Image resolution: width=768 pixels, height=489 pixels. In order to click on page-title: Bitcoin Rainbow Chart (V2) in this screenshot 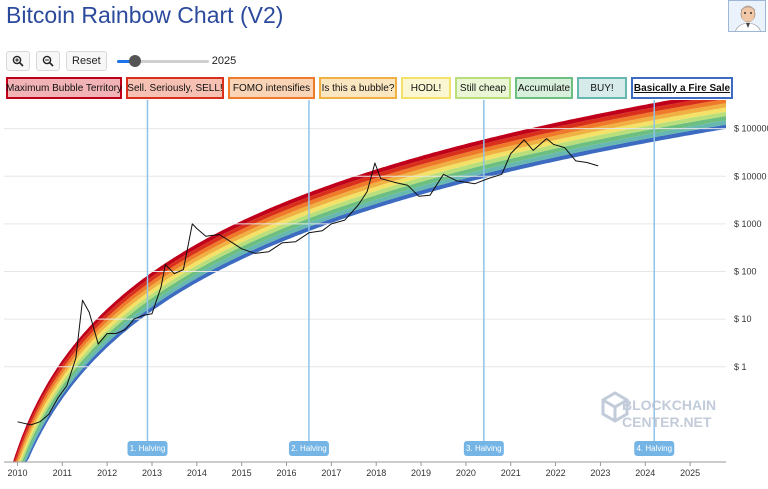, I will do `click(145, 15)`.